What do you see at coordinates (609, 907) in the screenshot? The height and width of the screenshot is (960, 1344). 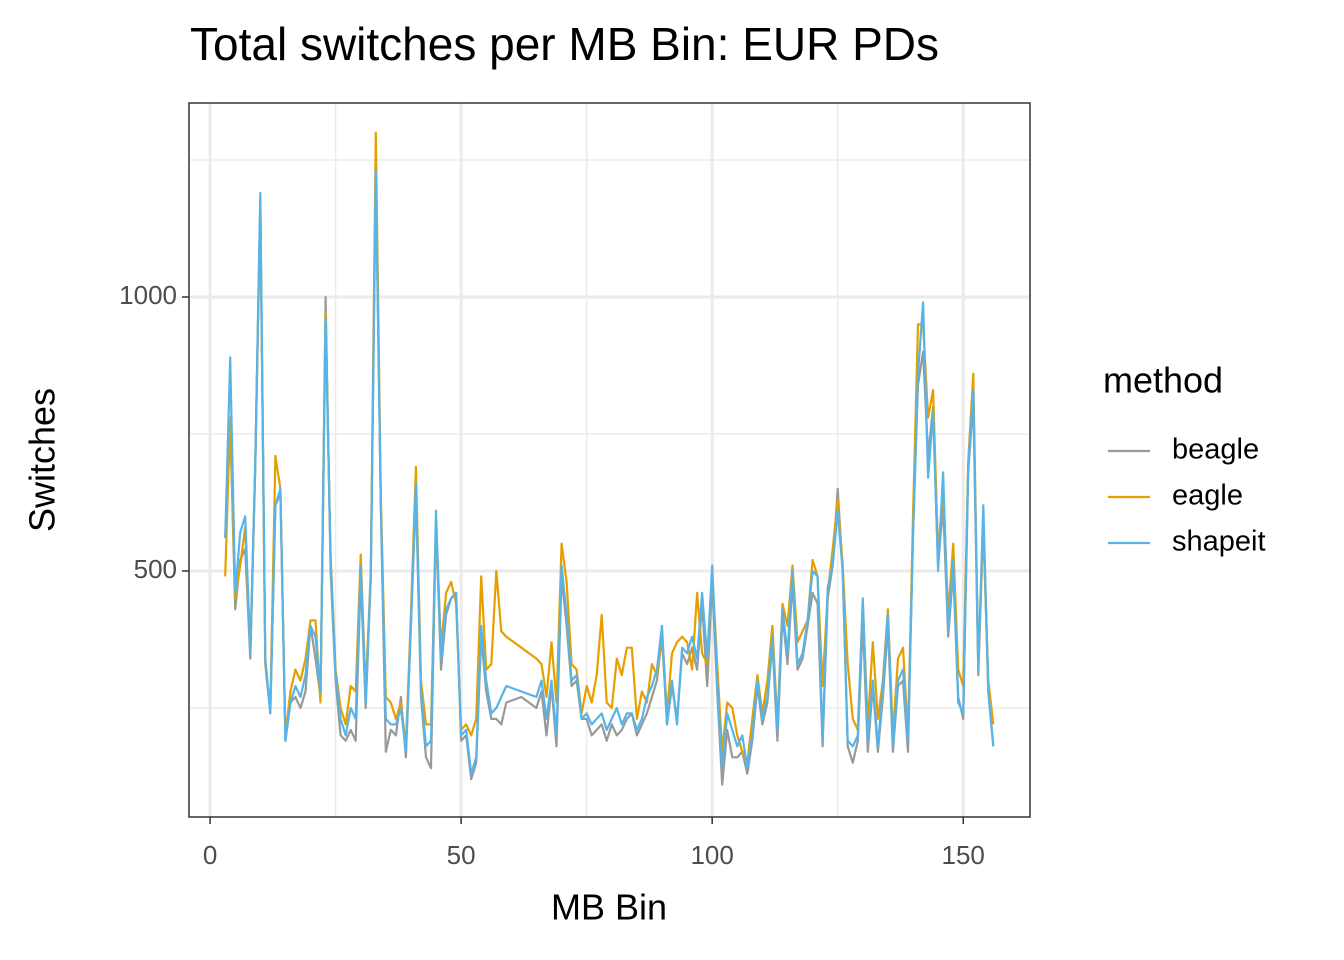 I see `x-axis-label: MB Bin` at bounding box center [609, 907].